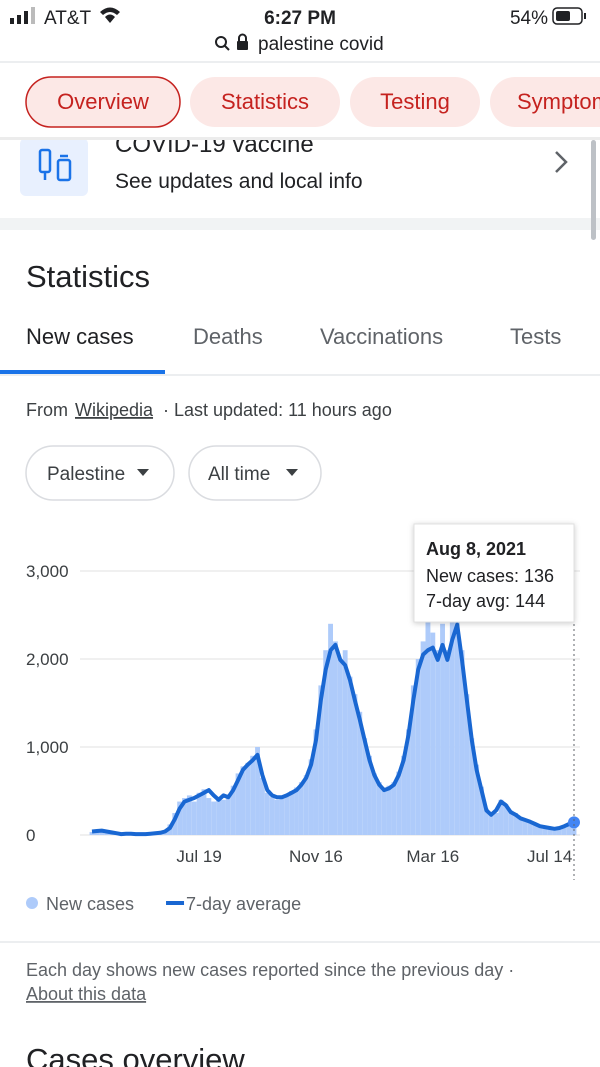 This screenshot has height=1067, width=600. I want to click on about-link: About this data, so click(86, 994).